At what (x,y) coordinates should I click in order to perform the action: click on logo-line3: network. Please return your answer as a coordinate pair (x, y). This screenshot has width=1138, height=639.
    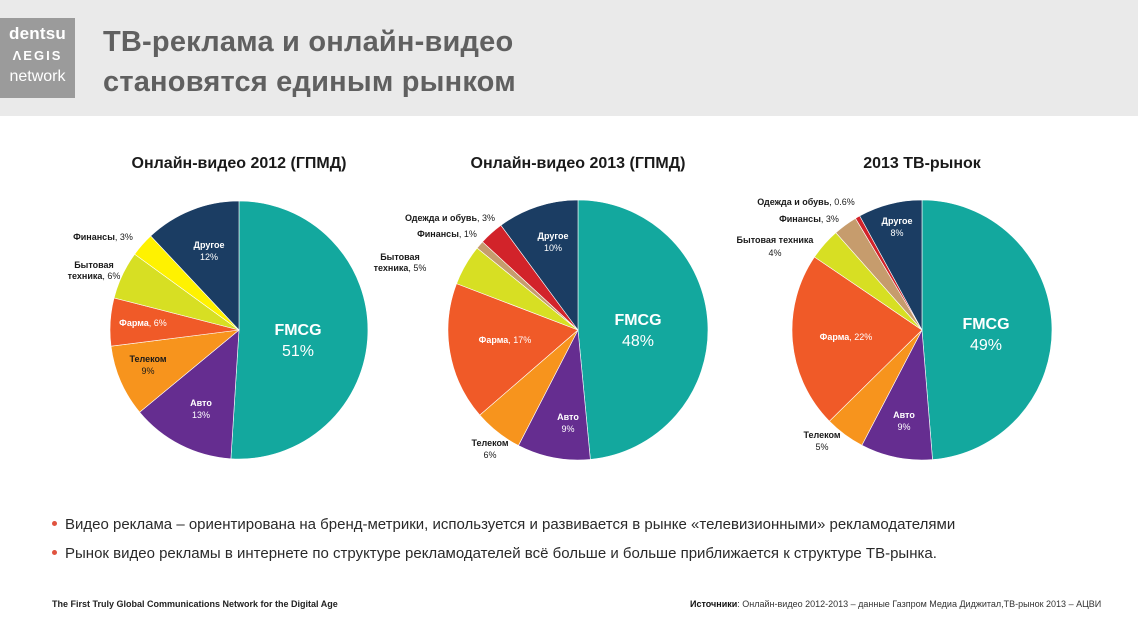
    Looking at the image, I should click on (37, 76).